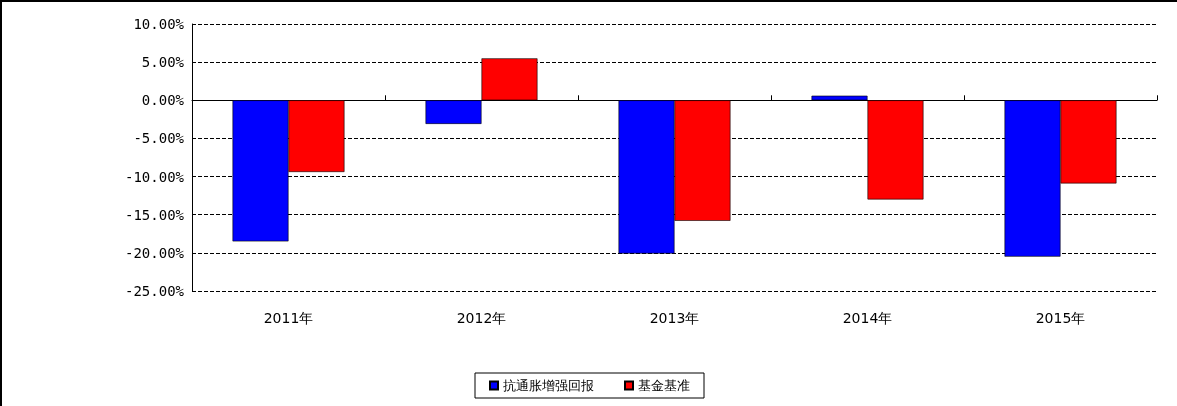 This screenshot has width=1177, height=406. I want to click on x-tick-label: 2015年, so click(1060, 318).